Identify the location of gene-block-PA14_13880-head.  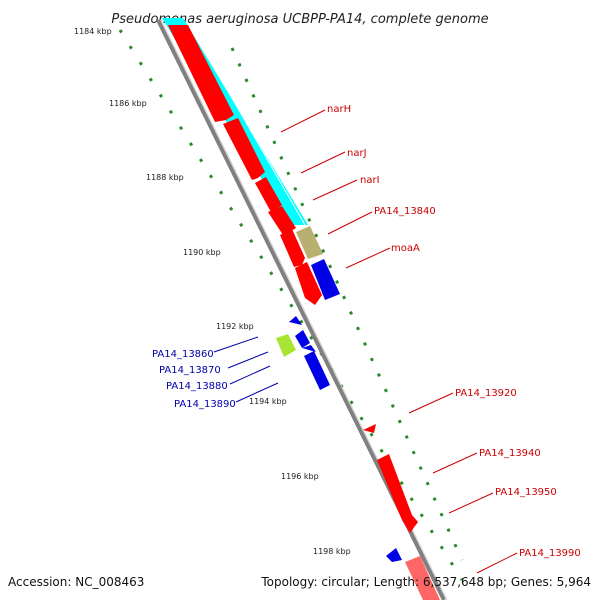
(309, 348).